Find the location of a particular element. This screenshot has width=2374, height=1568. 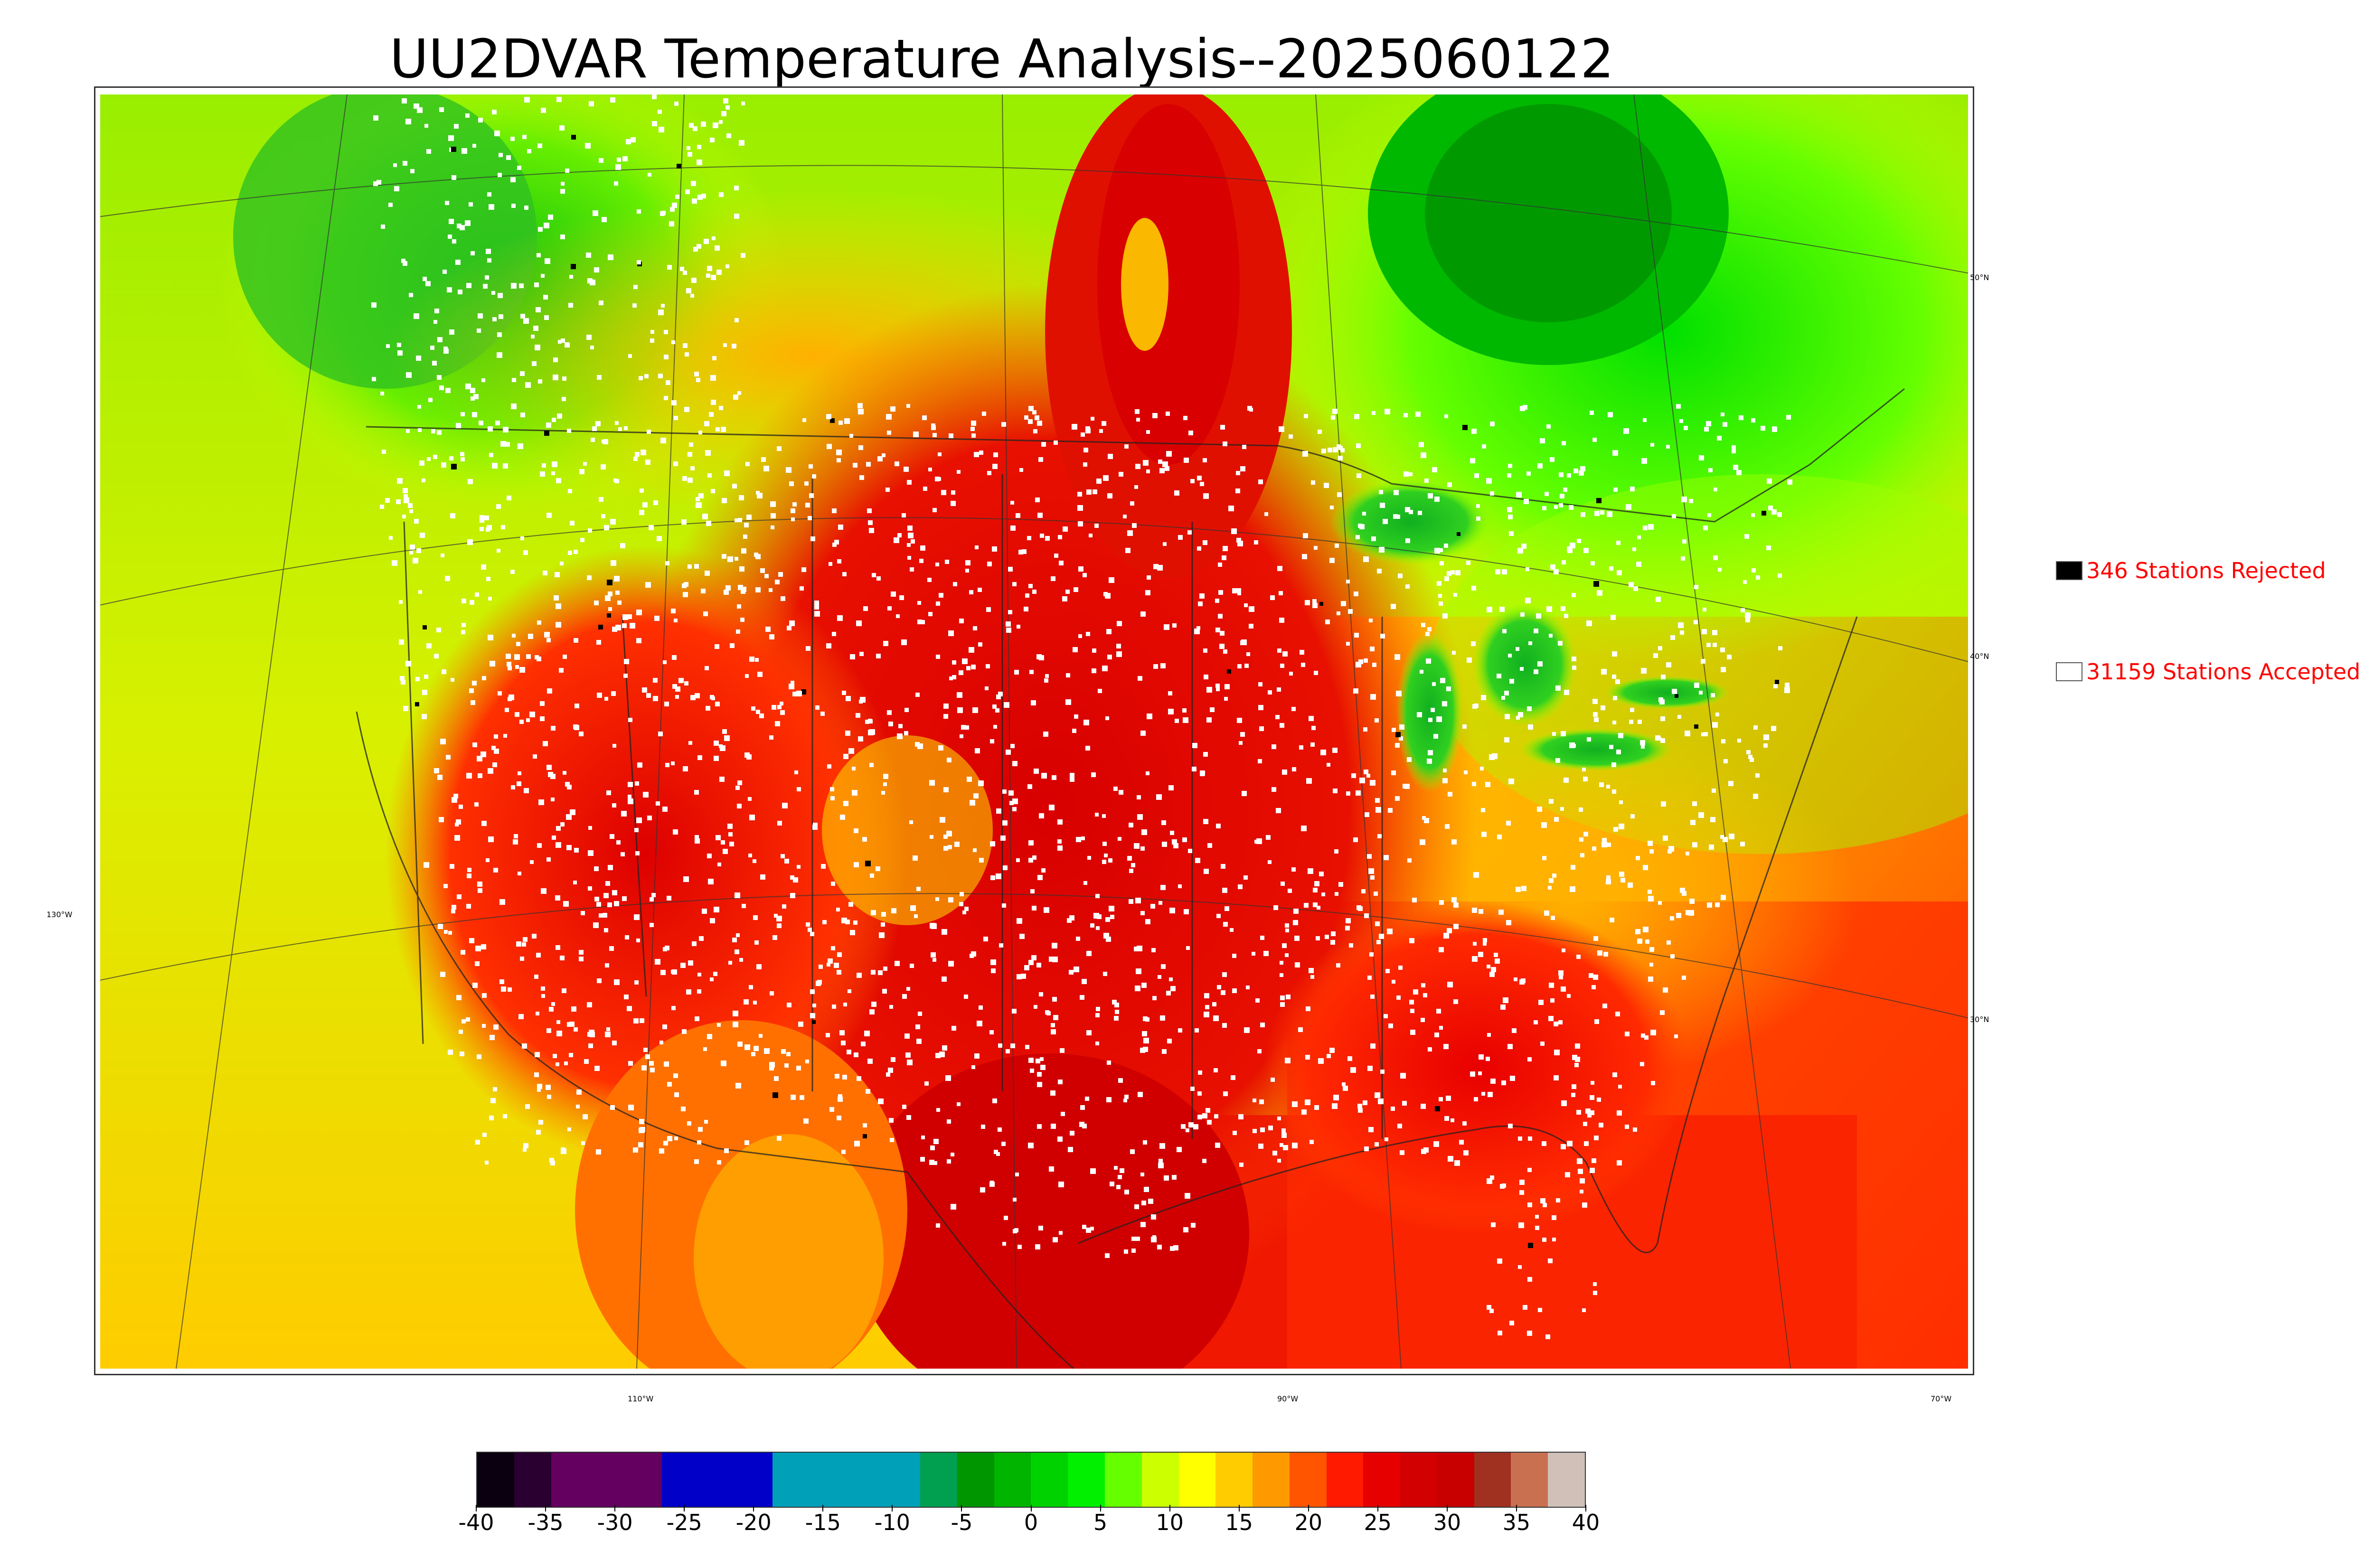

colorbar-tick-label: -35 is located at coordinates (546, 1522).